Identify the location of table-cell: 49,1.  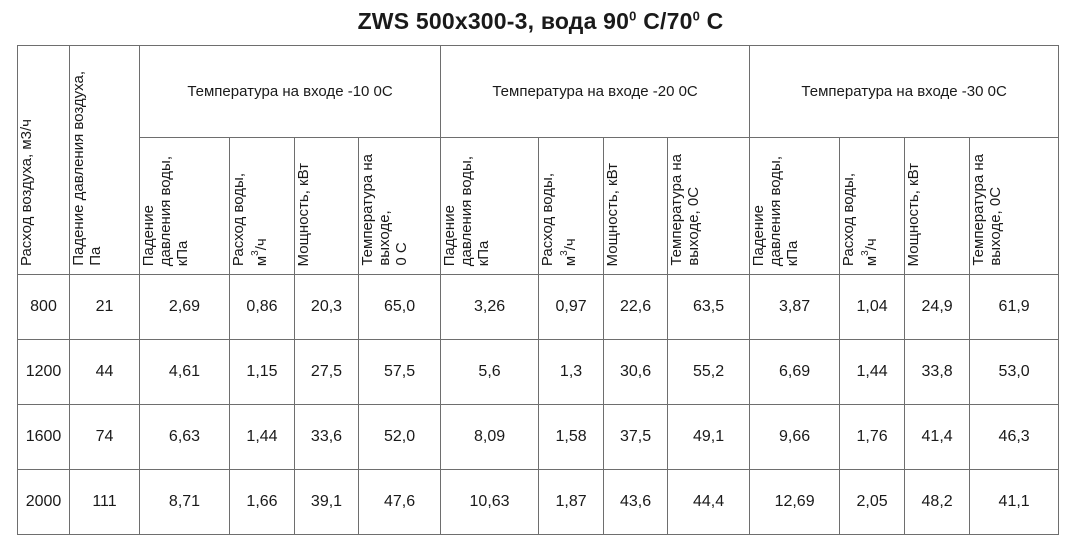
(709, 437).